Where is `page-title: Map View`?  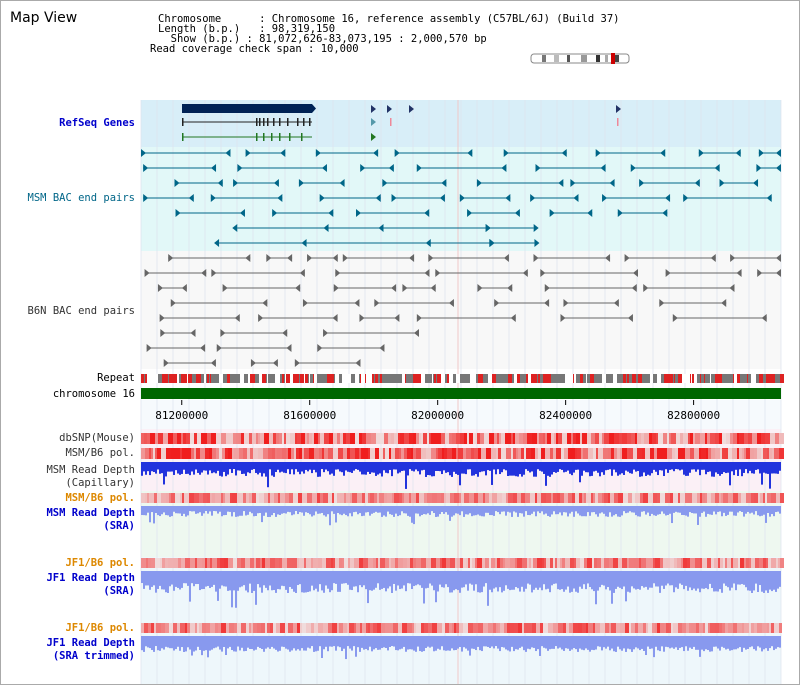 page-title: Map View is located at coordinates (44, 18).